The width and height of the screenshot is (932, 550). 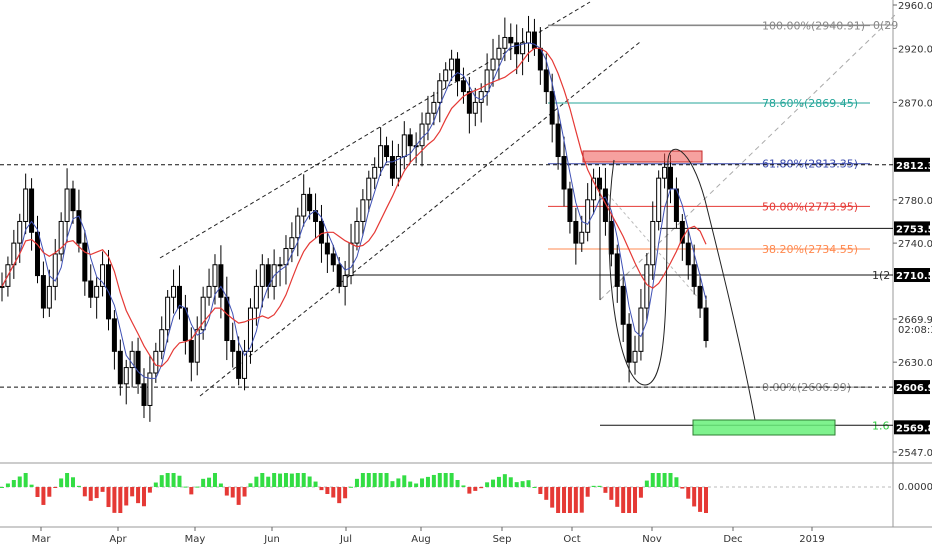 What do you see at coordinates (764, 427) in the screenshot?
I see `target-zone-box` at bounding box center [764, 427].